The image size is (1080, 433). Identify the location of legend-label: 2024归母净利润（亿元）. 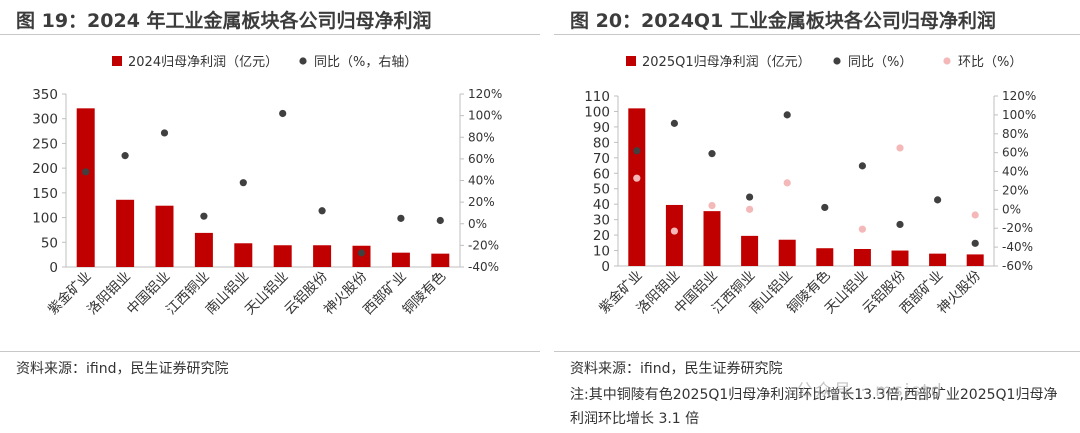
(203, 62).